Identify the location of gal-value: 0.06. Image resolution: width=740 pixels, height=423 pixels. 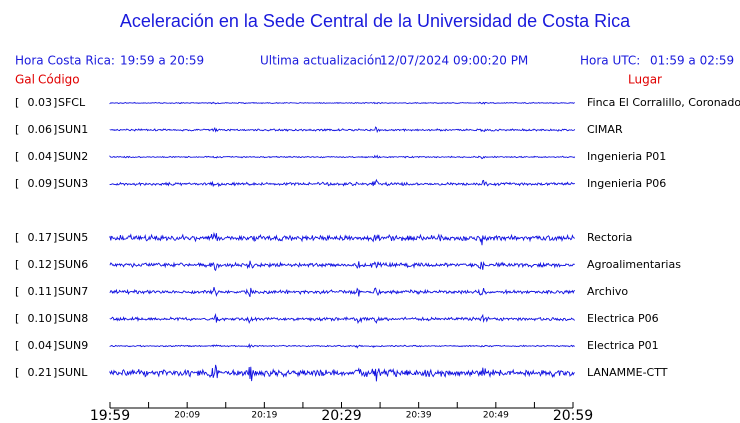
(40, 129).